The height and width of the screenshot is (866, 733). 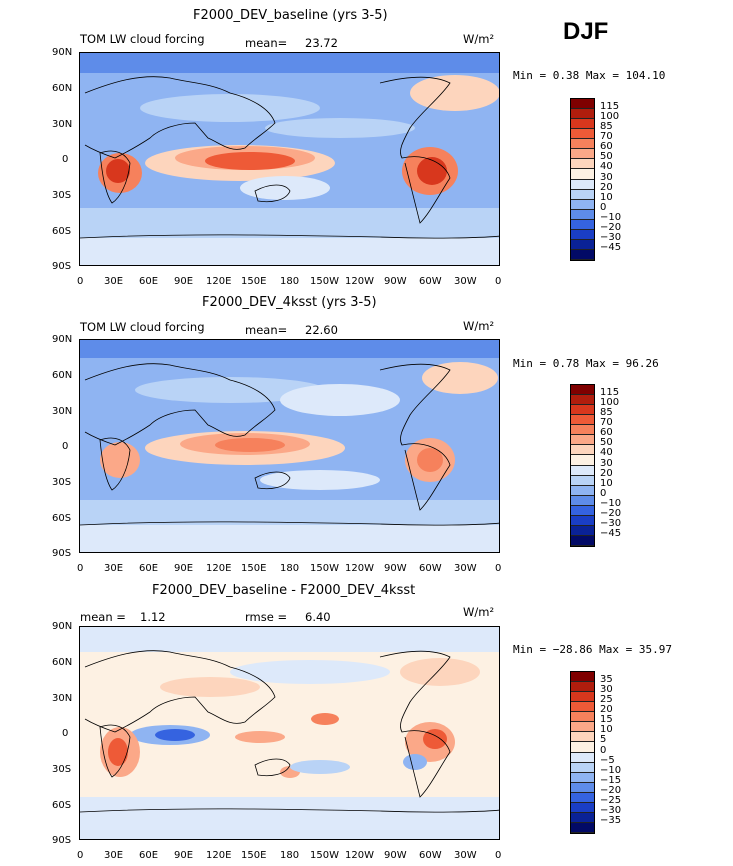 I want to click on colorbar-label: 10, so click(x=606, y=483).